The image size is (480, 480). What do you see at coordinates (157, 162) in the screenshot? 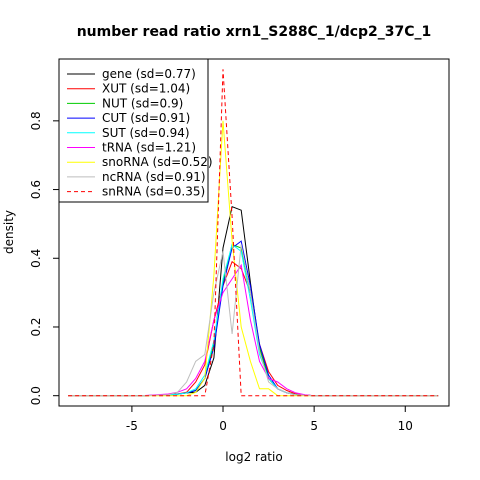
I see `legend-label: snoRNA (sd=0.52)` at bounding box center [157, 162].